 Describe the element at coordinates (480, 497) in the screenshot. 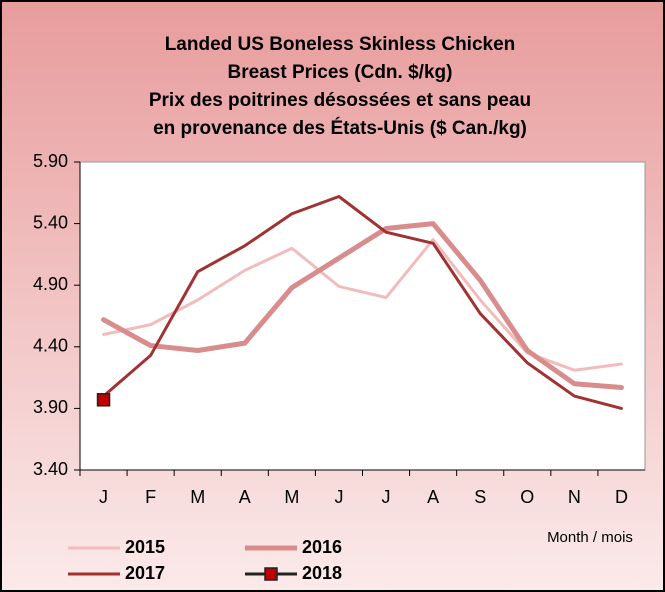

I see `x-tick-label: S` at that location.